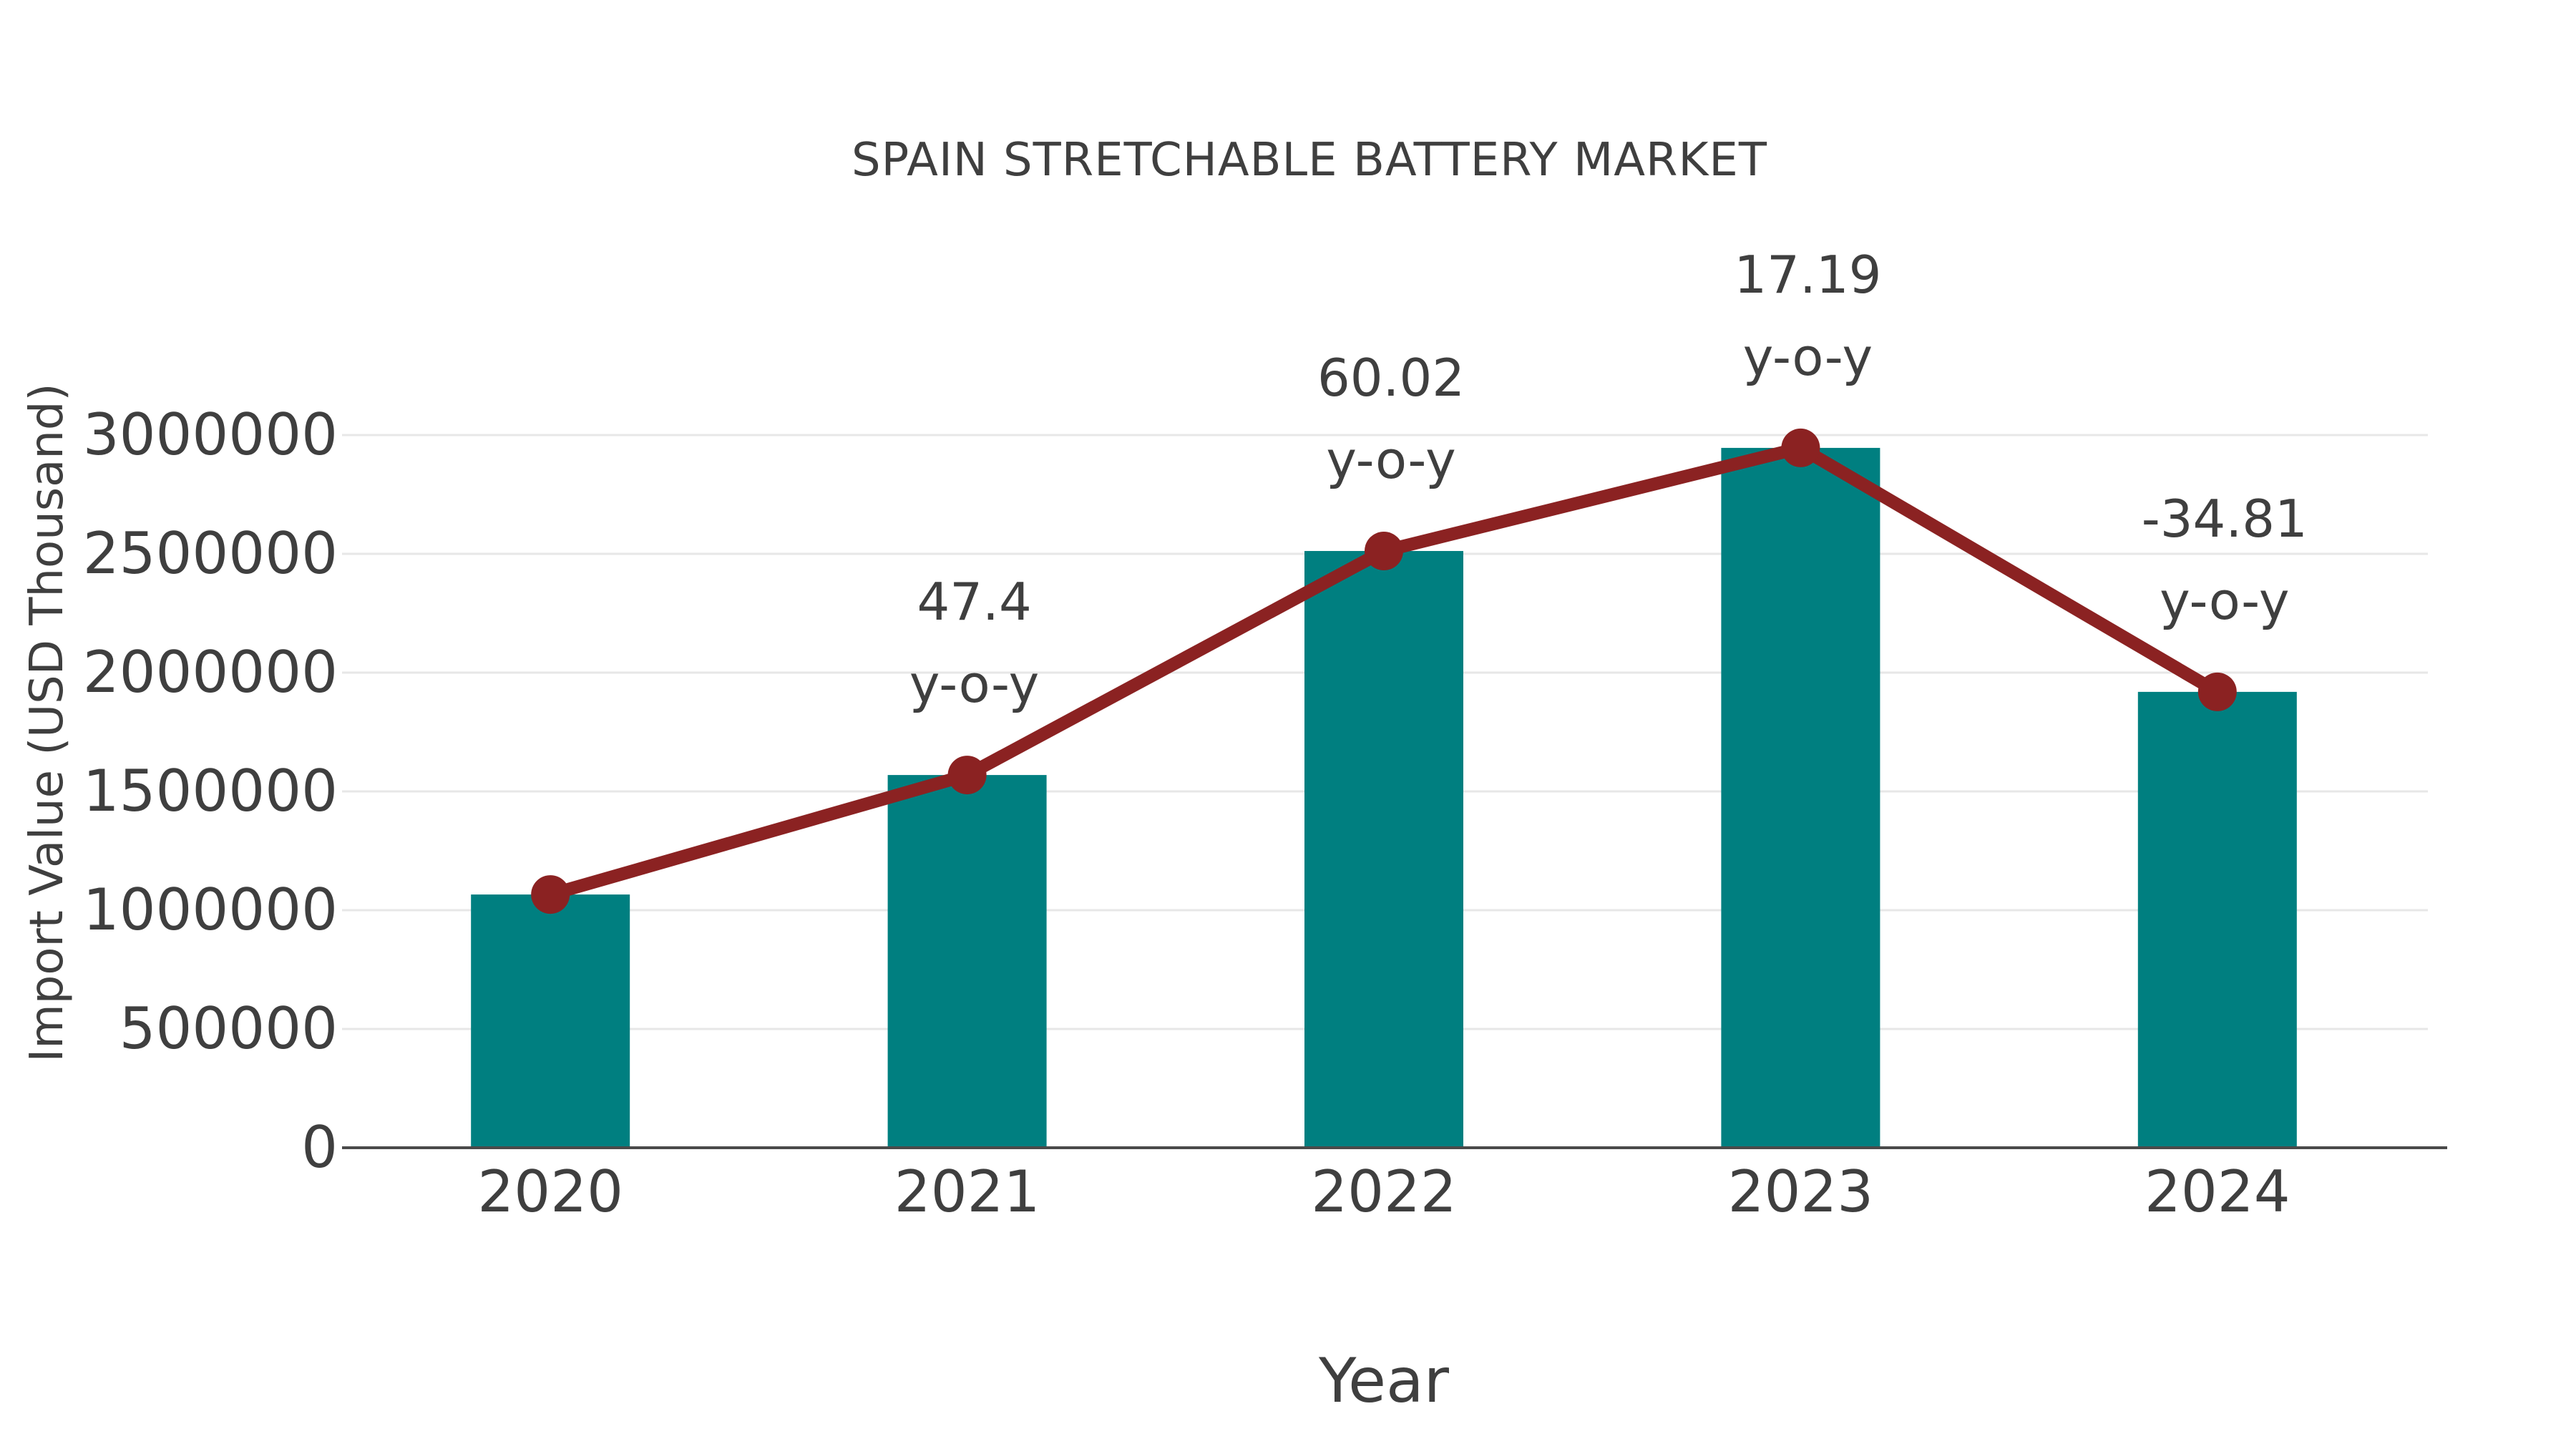 This screenshot has width=2576, height=1449. Describe the element at coordinates (210, 791) in the screenshot. I see `y-tick-1500000: 1500000` at that location.